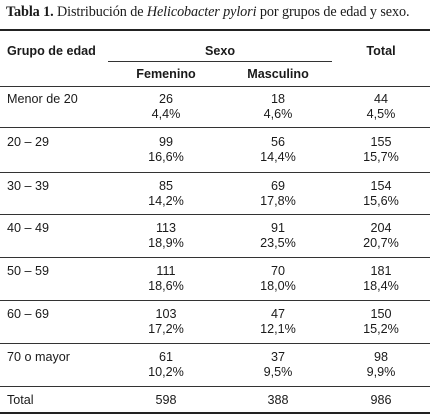 Image resolution: width=430 pixels, height=415 pixels. I want to click on header-bottom-rule, so click(215, 86).